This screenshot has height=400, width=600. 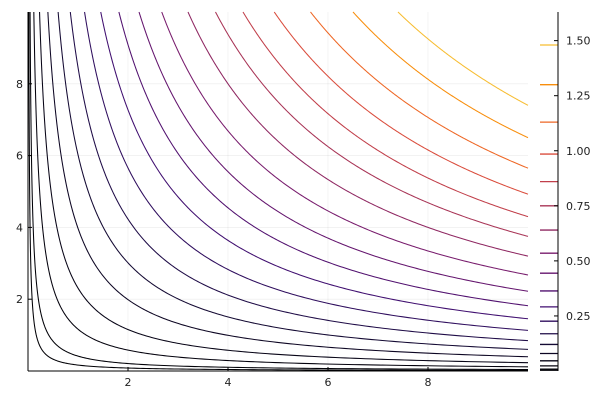 I want to click on colorbar-tick-label-3: 1.00, so click(x=578, y=151).